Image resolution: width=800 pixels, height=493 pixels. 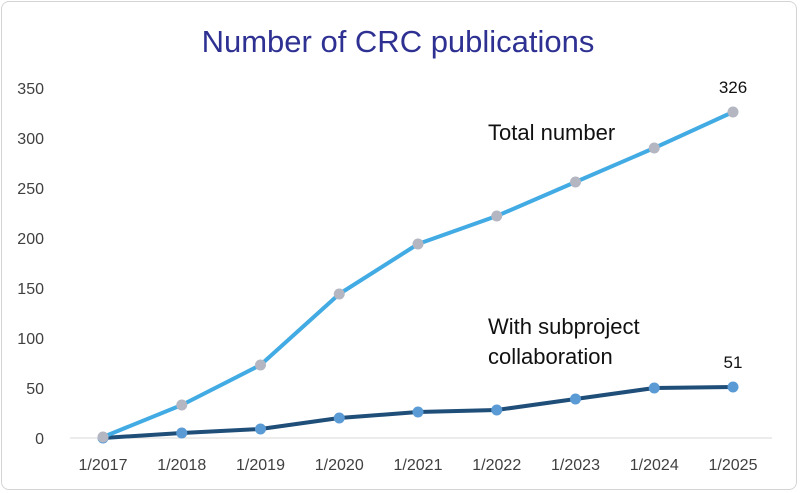 What do you see at coordinates (654, 465) in the screenshot?
I see `x-tick-label: 1/2024` at bounding box center [654, 465].